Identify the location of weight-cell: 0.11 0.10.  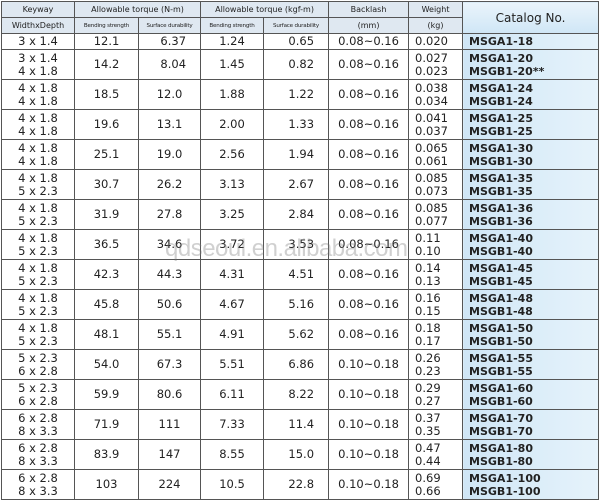
(436, 244).